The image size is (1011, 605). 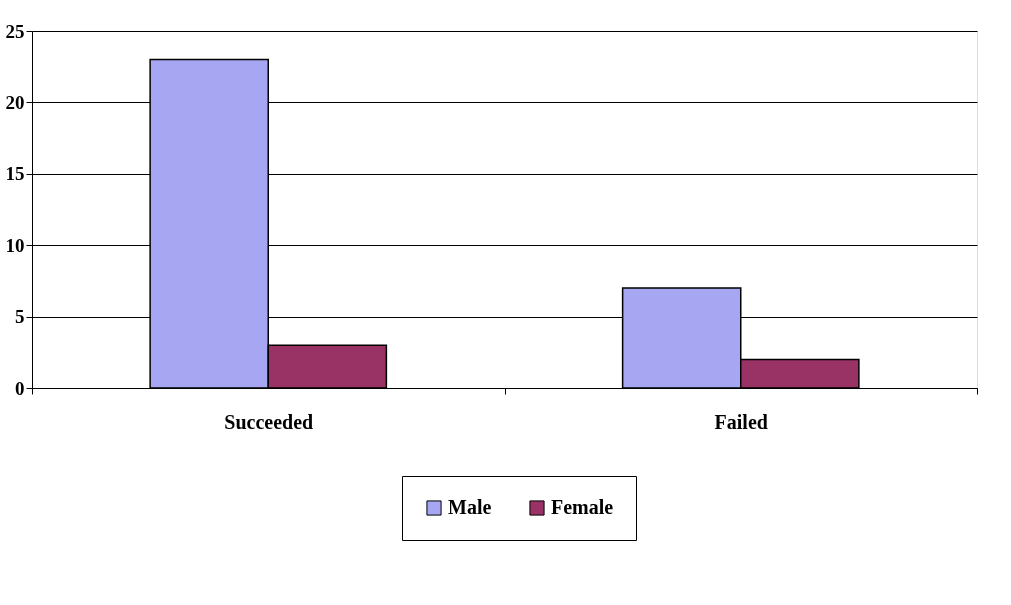 I want to click on y-tick-label: 10, so click(x=15, y=245).